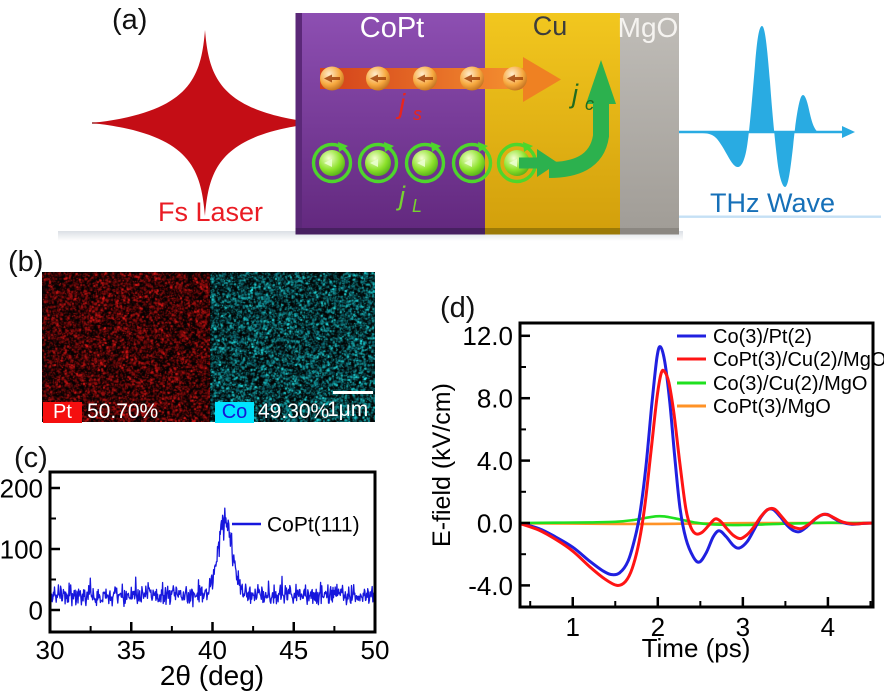 Image resolution: width=884 pixels, height=697 pixels. I want to click on x-tick-label: 40, so click(212, 650).